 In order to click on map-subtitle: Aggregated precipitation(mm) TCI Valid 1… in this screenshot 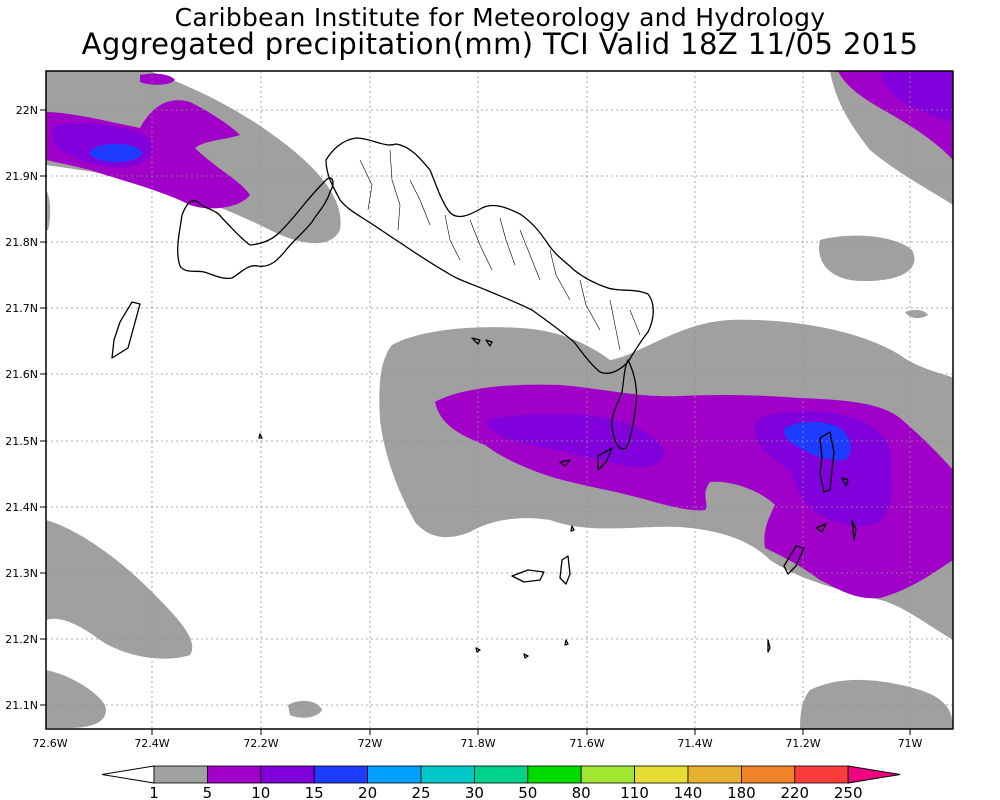, I will do `click(500, 44)`.